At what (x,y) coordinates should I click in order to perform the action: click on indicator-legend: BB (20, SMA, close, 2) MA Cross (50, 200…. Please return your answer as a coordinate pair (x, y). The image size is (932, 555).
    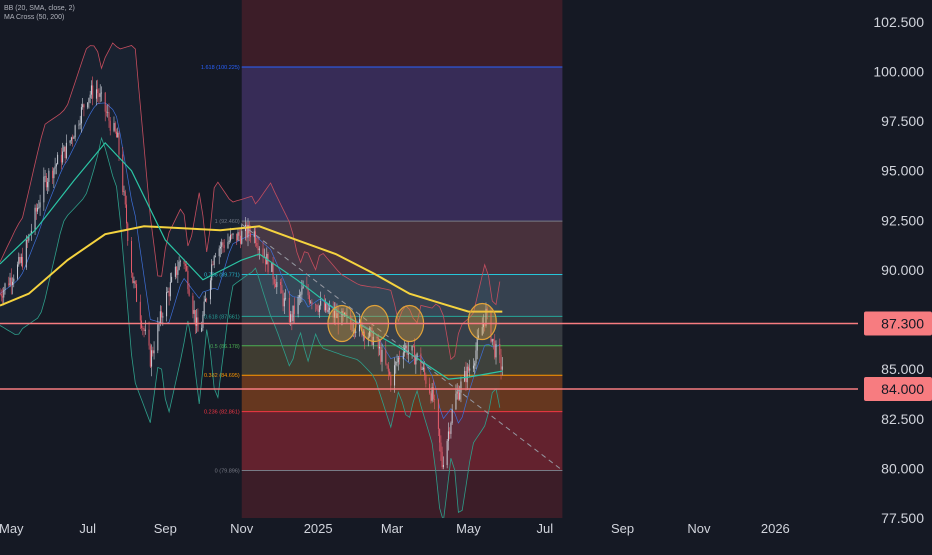
    Looking at the image, I should click on (39, 13).